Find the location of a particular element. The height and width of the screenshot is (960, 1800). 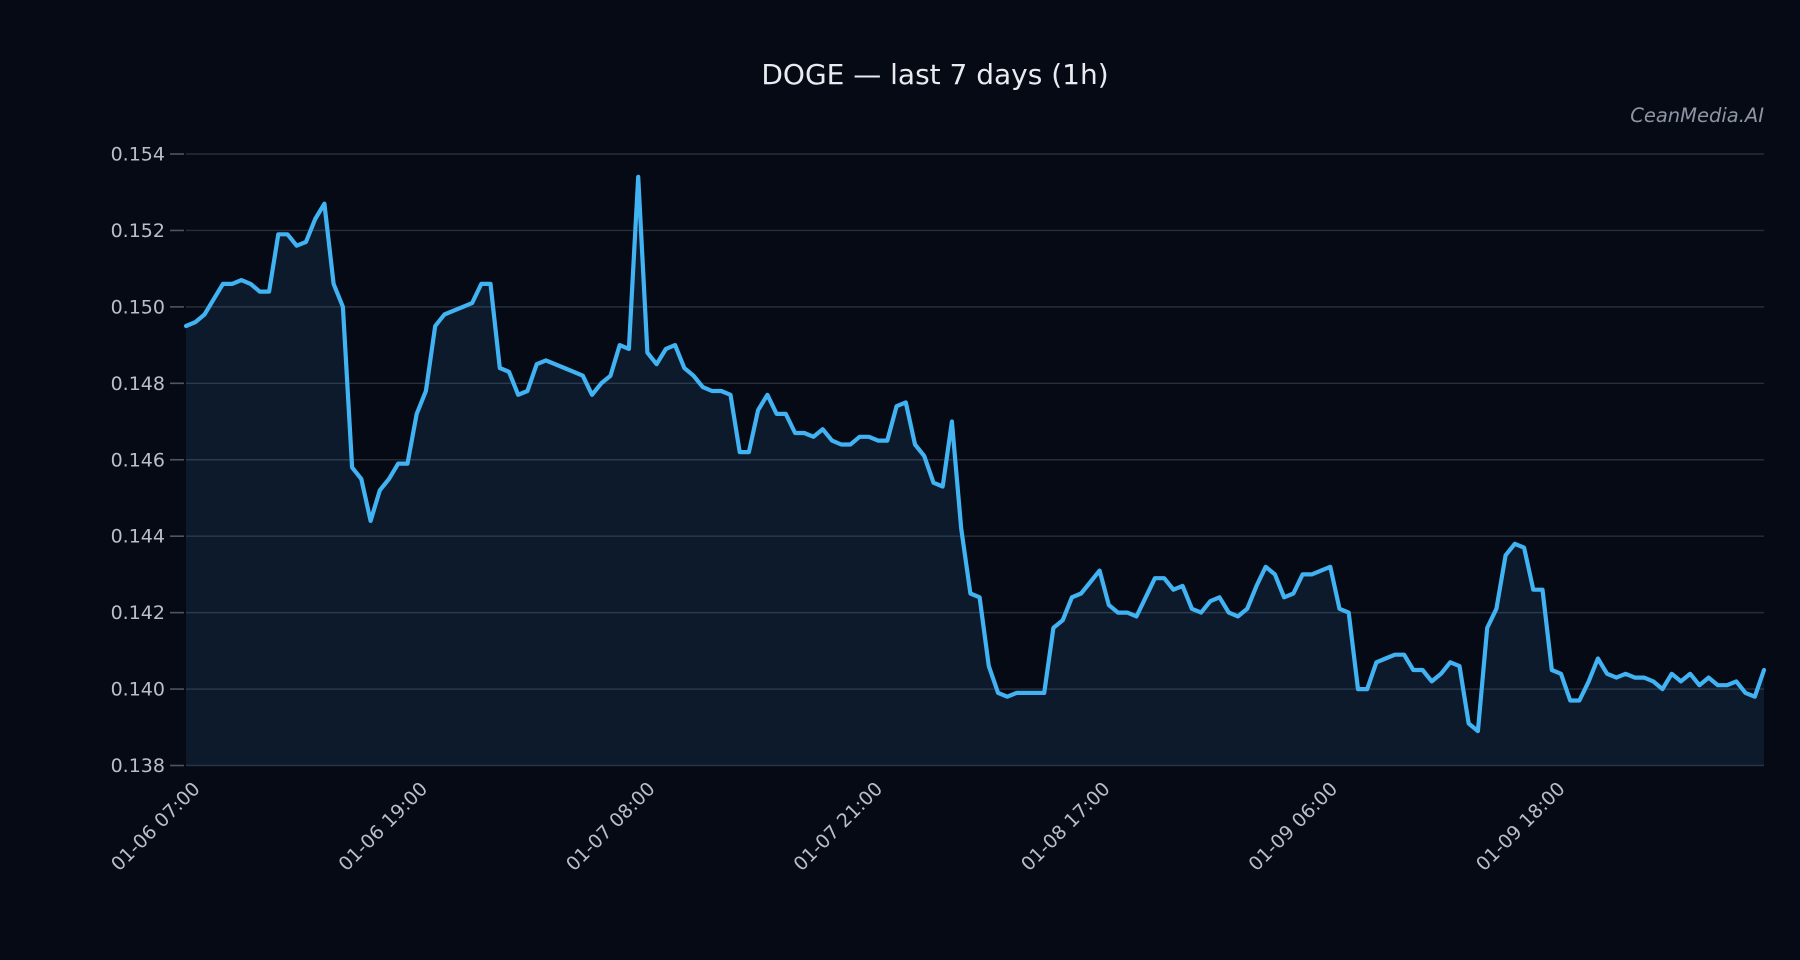

x-tick-label: 01-09 18:00 is located at coordinates (1521, 827).